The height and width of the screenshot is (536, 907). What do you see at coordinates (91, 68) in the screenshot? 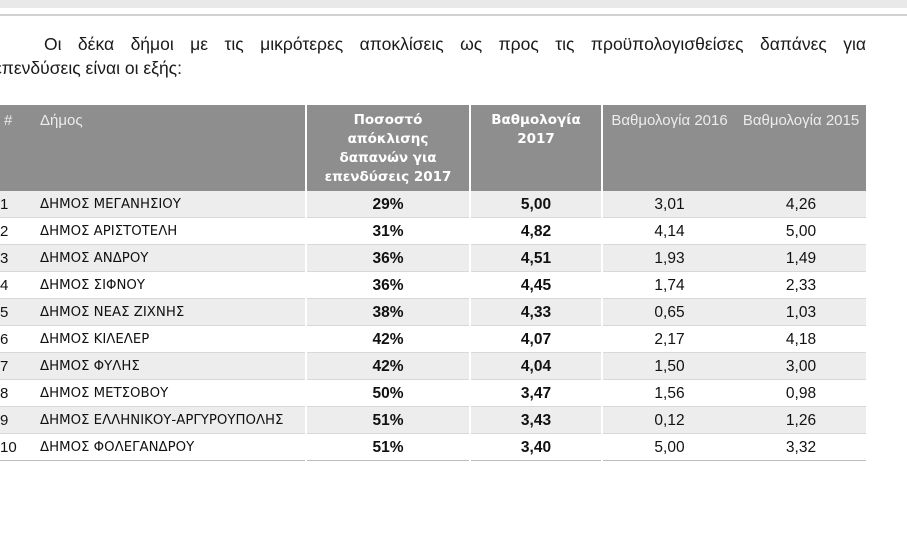
I see `intro-line-2: επενδύσεις είναι οι εξής:` at bounding box center [91, 68].